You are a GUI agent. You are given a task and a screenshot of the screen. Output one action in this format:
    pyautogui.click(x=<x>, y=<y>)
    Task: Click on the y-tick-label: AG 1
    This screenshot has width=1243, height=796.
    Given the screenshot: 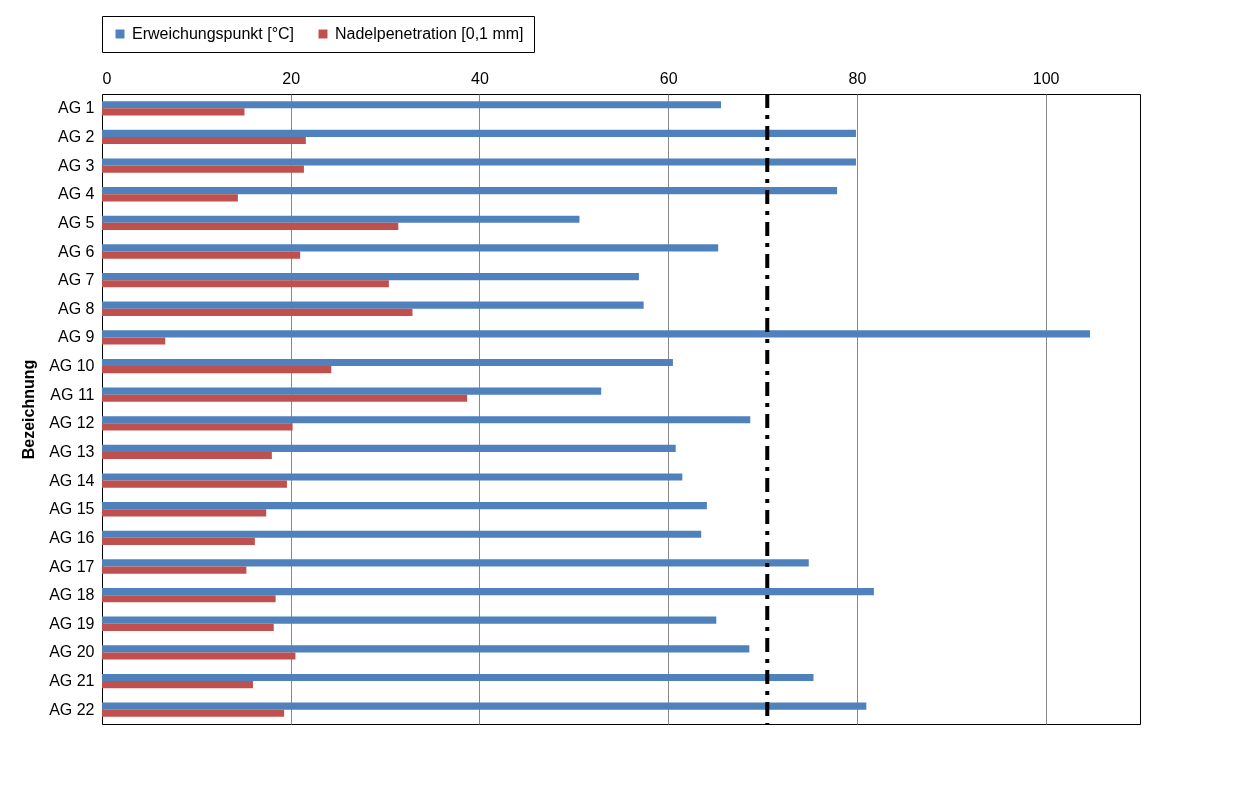 What is the action you would take?
    pyautogui.click(x=76, y=108)
    